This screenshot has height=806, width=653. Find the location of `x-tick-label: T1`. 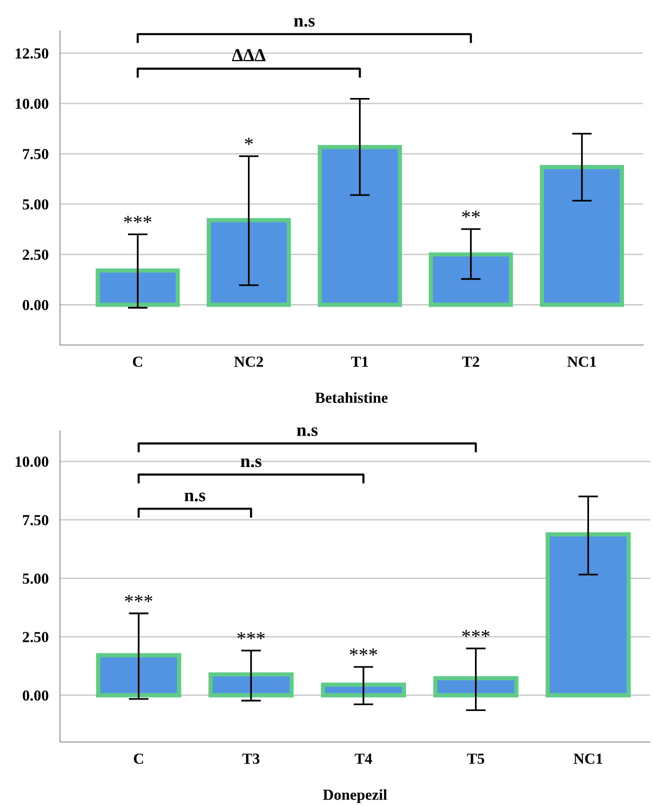

x-tick-label: T1 is located at coordinates (359, 361).